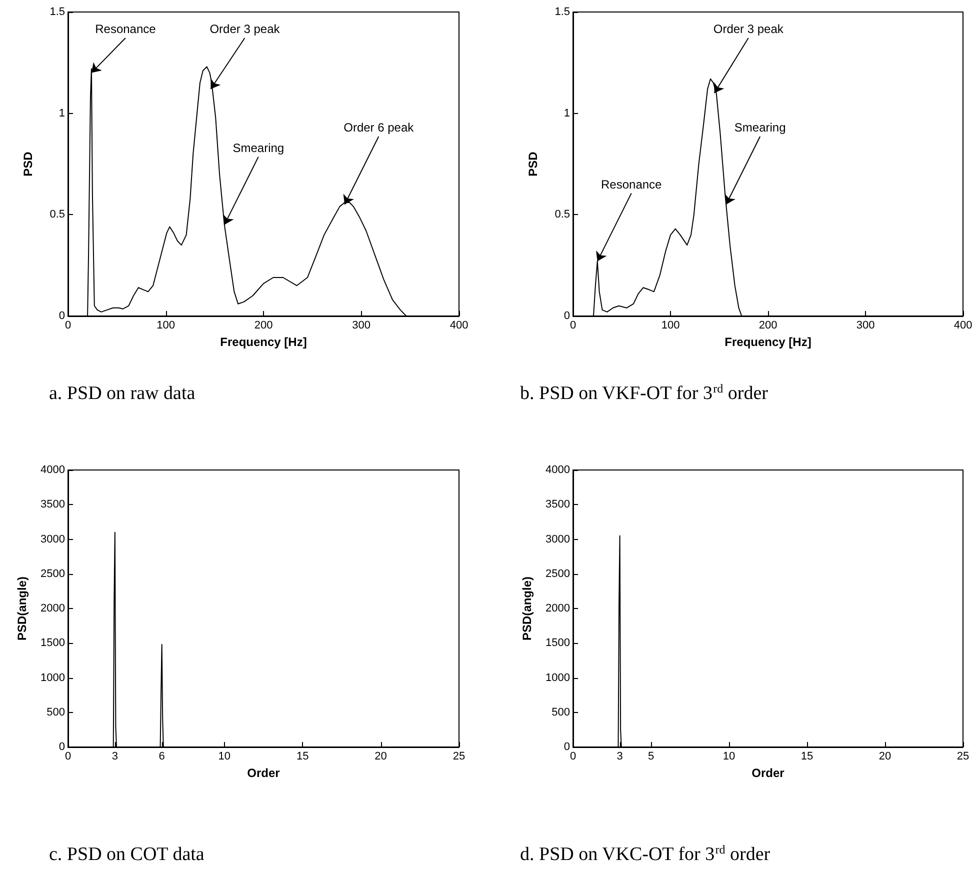 This screenshot has height=879, width=978. Describe the element at coordinates (127, 854) in the screenshot. I see `text: c. PSD on COT data` at that location.